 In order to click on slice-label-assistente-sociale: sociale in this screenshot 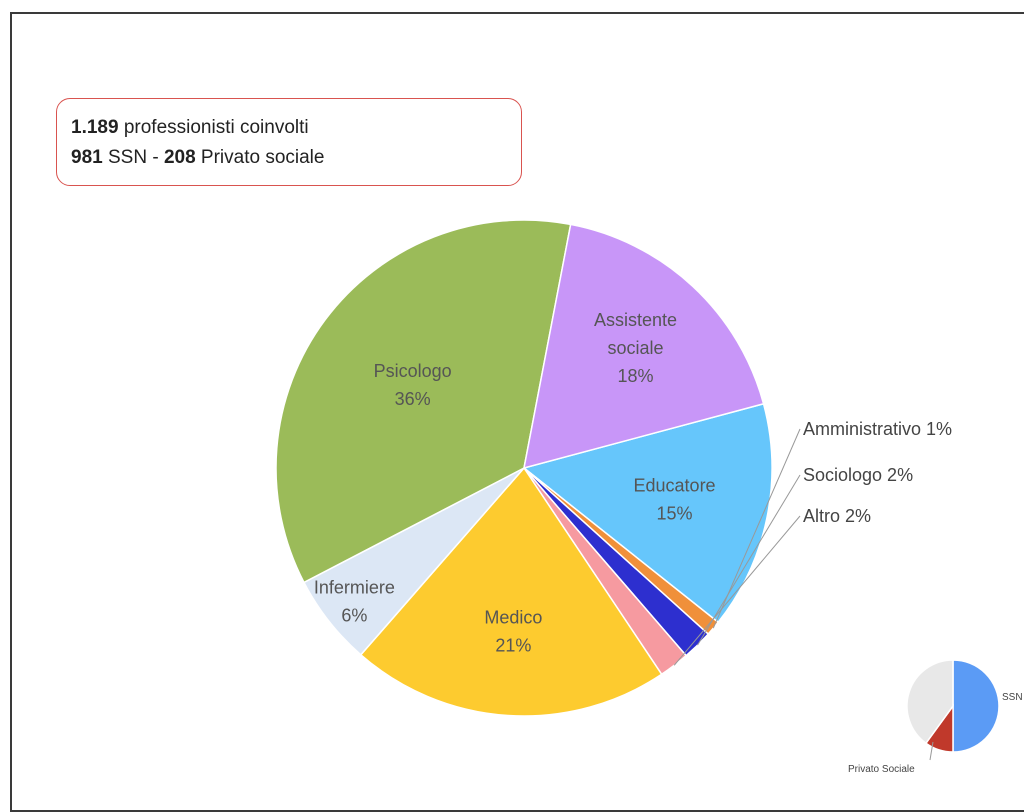, I will do `click(635, 348)`.